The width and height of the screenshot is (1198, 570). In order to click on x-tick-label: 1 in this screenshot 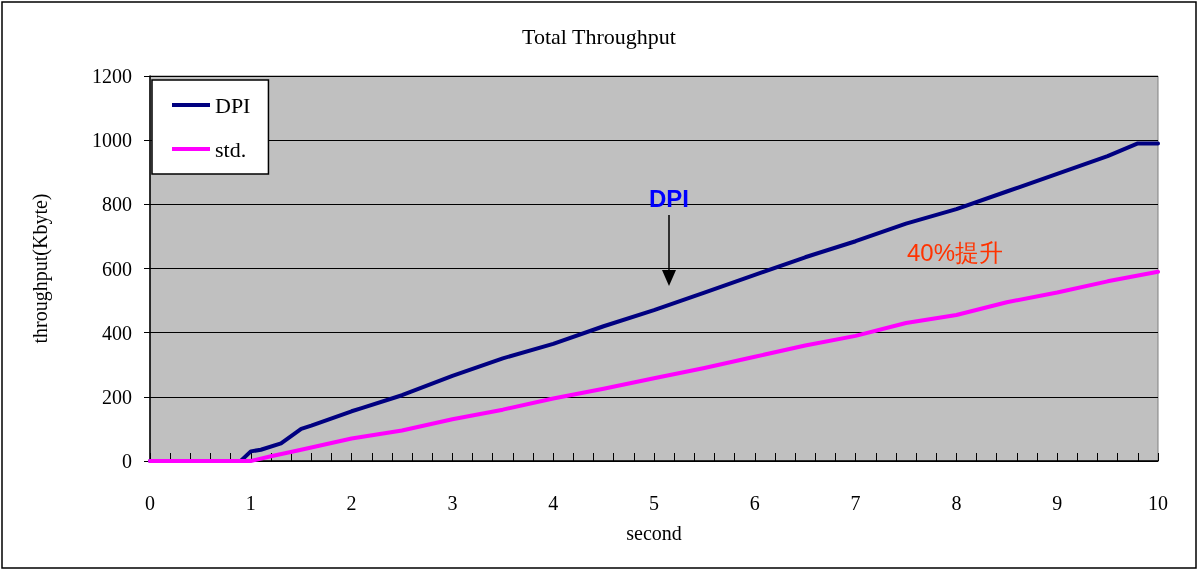, I will do `click(250, 503)`.